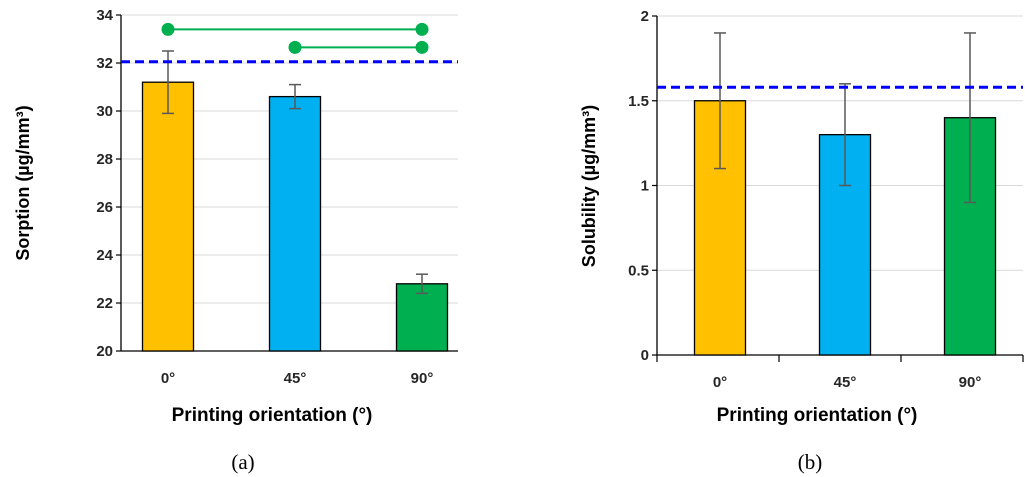 This screenshot has width=1025, height=477. I want to click on y-tick-label: 1.5, so click(638, 101).